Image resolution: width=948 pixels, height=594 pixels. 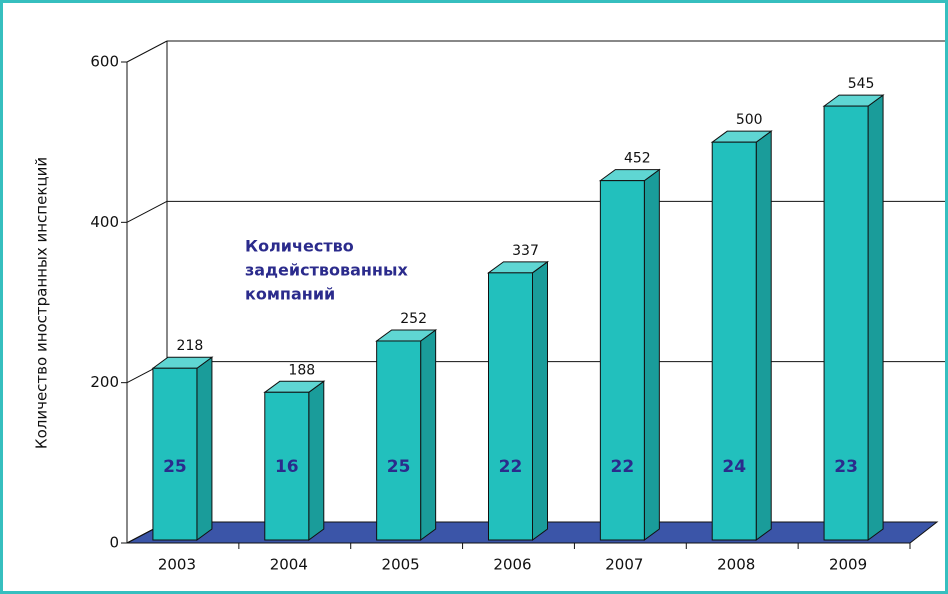 I want to click on x-tick-label: 2007, so click(x=624, y=565).